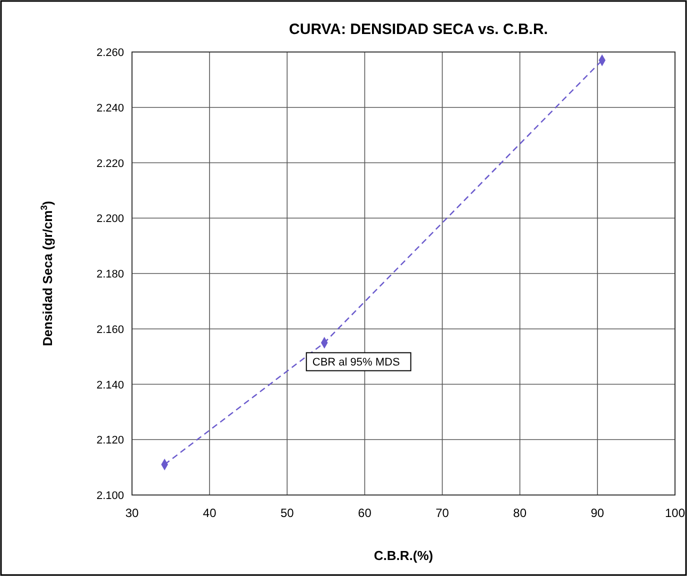 The image size is (687, 576). I want to click on y-tick-label: 2.120, so click(110, 440).